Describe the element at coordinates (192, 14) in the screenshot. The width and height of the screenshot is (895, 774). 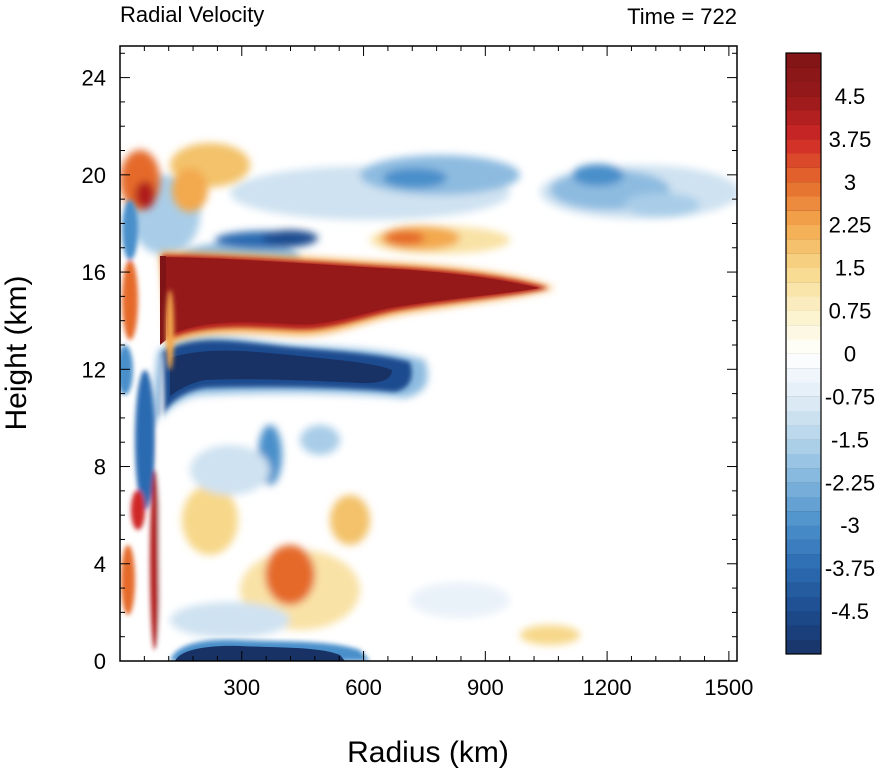
I see `plot-title: Radial Velocity` at that location.